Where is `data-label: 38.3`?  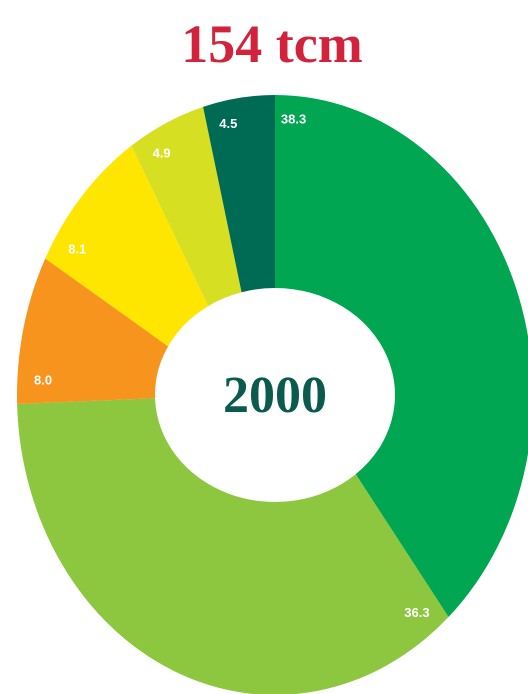 data-label: 38.3 is located at coordinates (293, 118).